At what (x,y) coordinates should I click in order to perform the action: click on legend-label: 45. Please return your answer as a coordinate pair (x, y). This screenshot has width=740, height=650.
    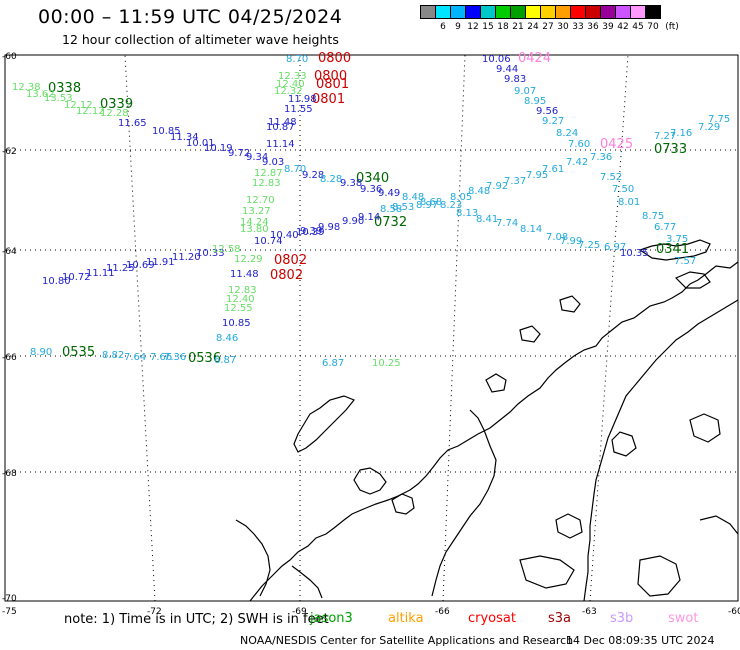
    Looking at the image, I should click on (638, 27).